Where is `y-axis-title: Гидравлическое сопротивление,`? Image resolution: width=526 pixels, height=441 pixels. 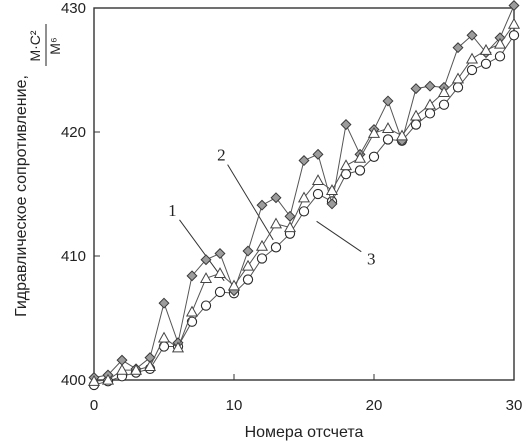 y-axis-title: Гидравлическое сопротивление, is located at coordinates (21, 196).